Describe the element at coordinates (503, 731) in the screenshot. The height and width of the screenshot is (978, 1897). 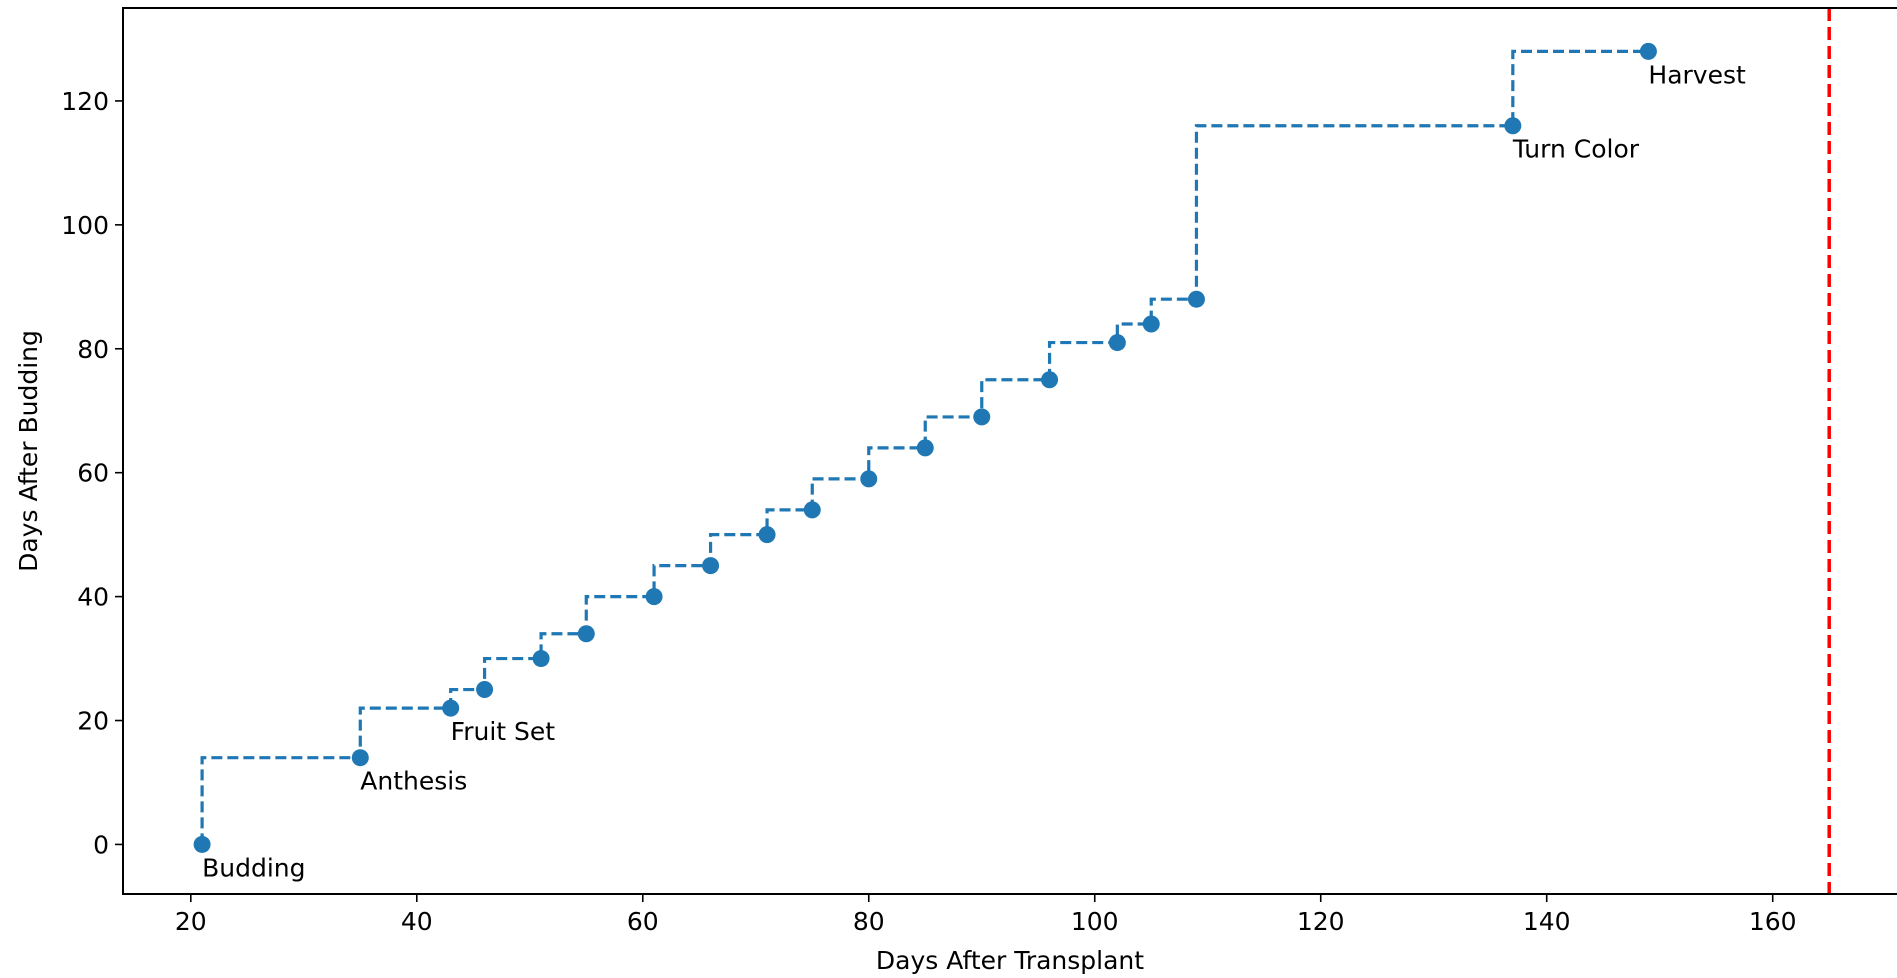
I see `annotation-label: Fruit Set` at that location.